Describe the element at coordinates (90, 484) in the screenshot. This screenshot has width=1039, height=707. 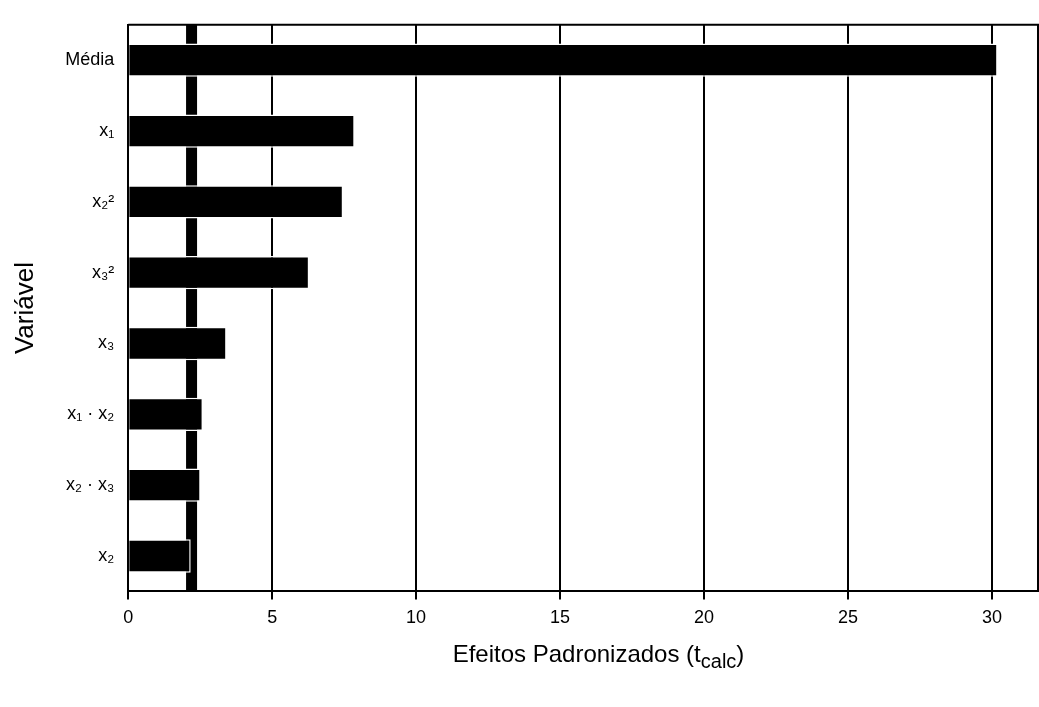
I see `y-tick-label: x₂ · x₃` at that location.